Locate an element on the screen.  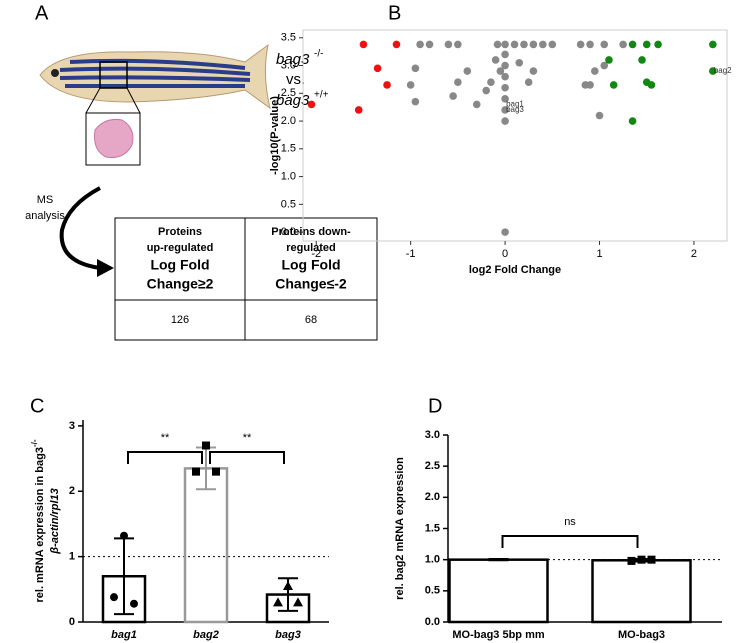
panel-label: D is located at coordinates (435, 406).